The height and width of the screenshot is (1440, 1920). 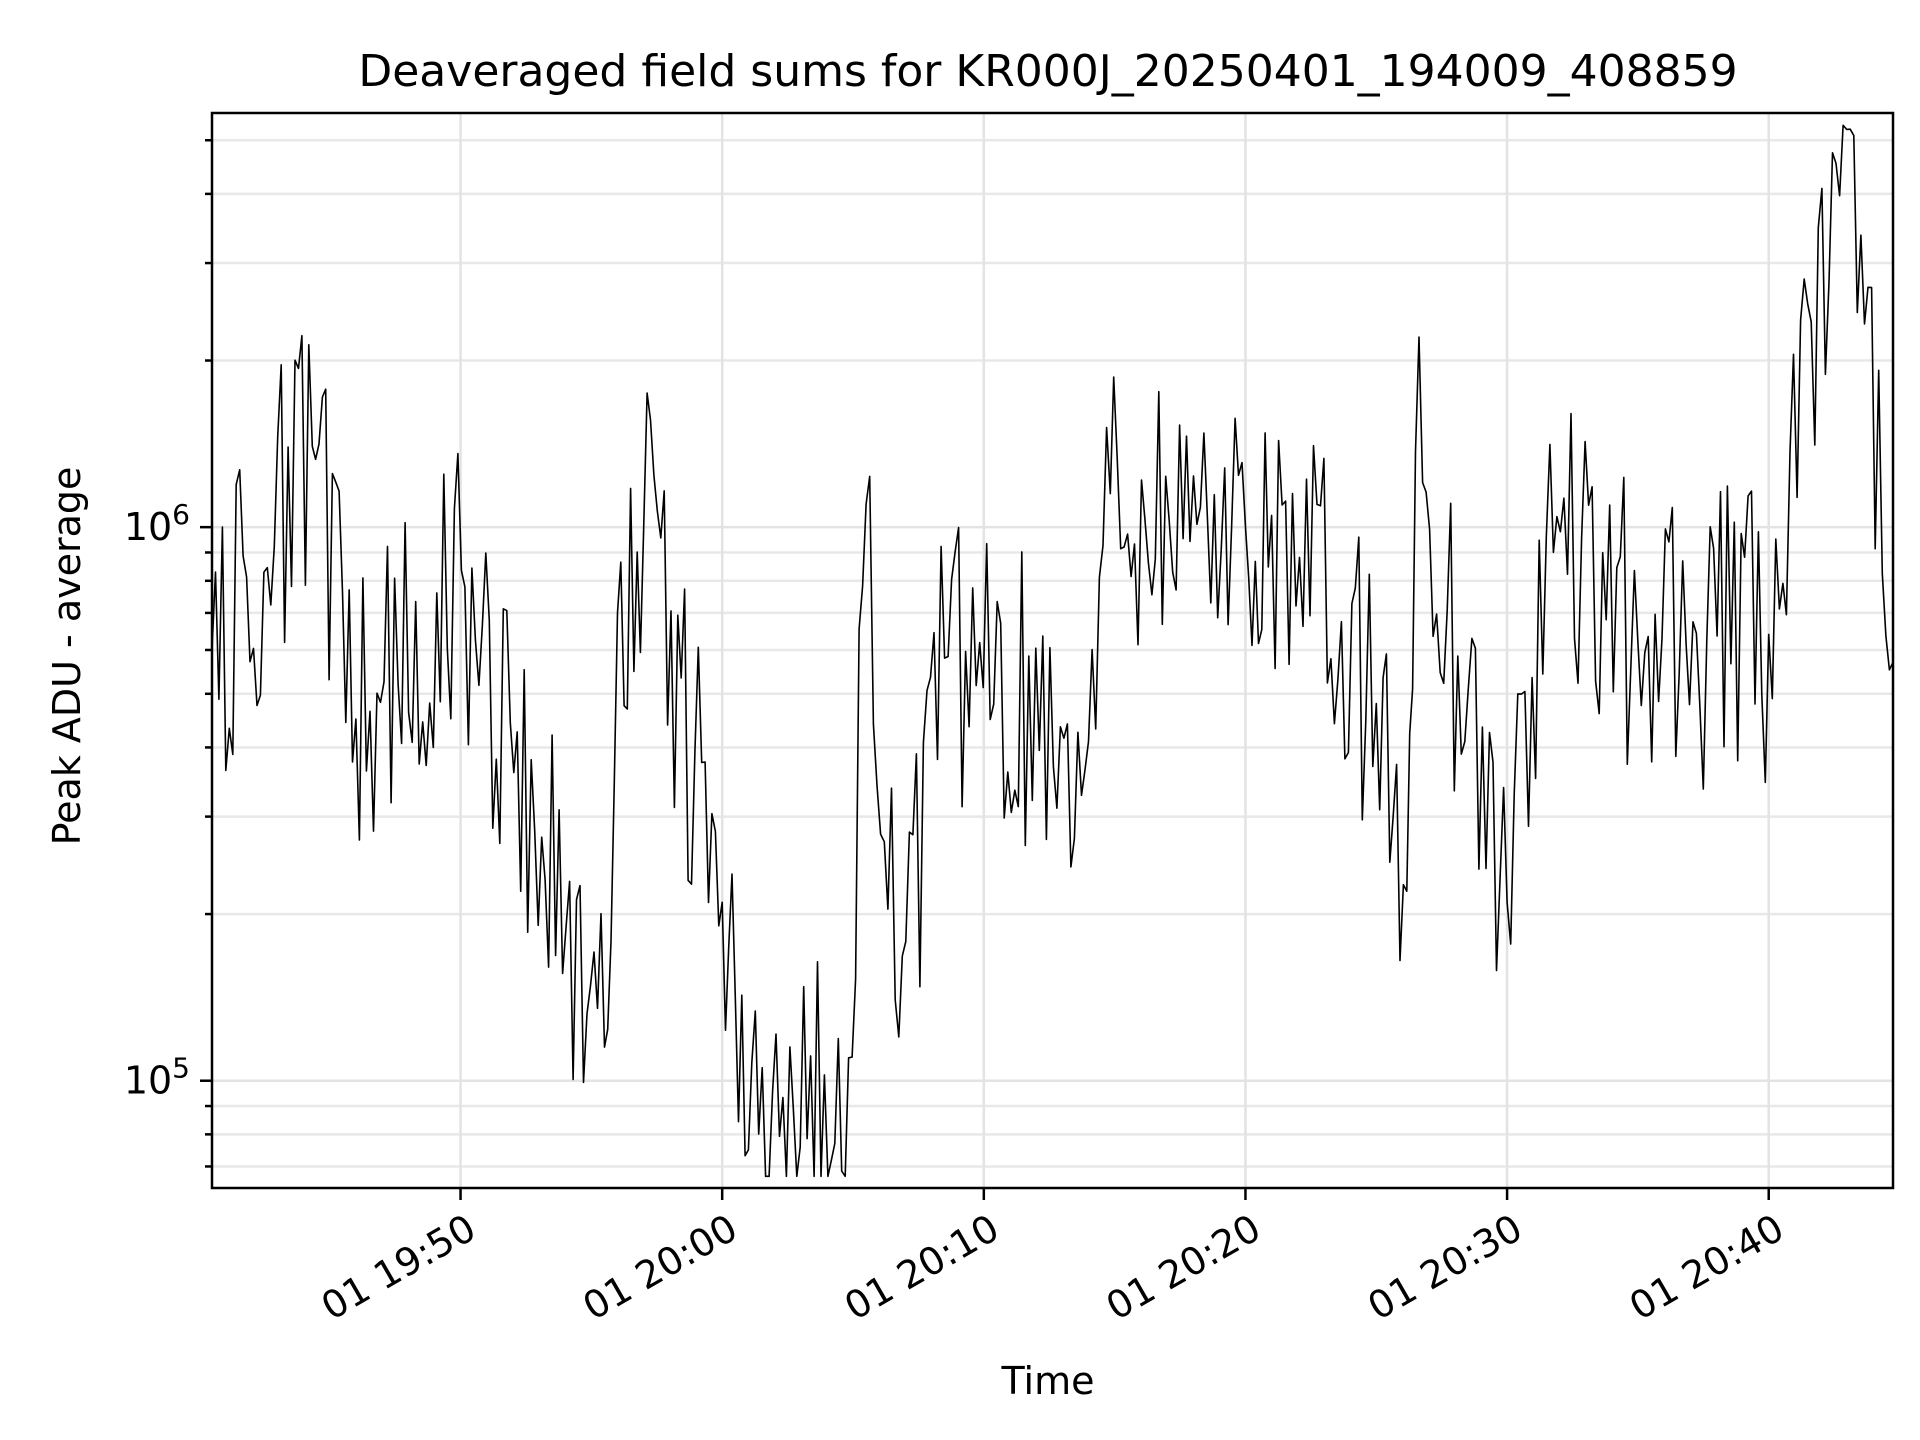 What do you see at coordinates (1706, 1267) in the screenshot?
I see `x-tick-label: 01 20:40` at bounding box center [1706, 1267].